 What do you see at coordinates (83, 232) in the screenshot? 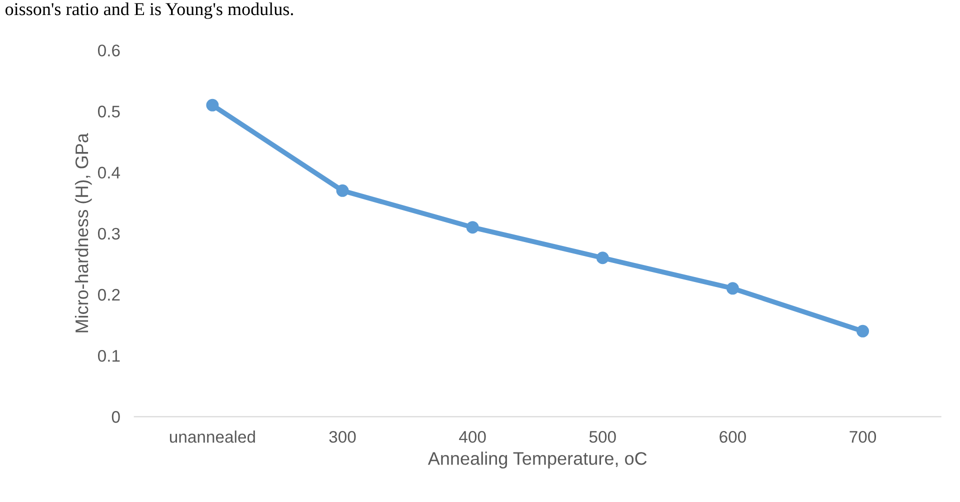
I see `y-axis-title: Micro-hardness (H), GPa` at bounding box center [83, 232].